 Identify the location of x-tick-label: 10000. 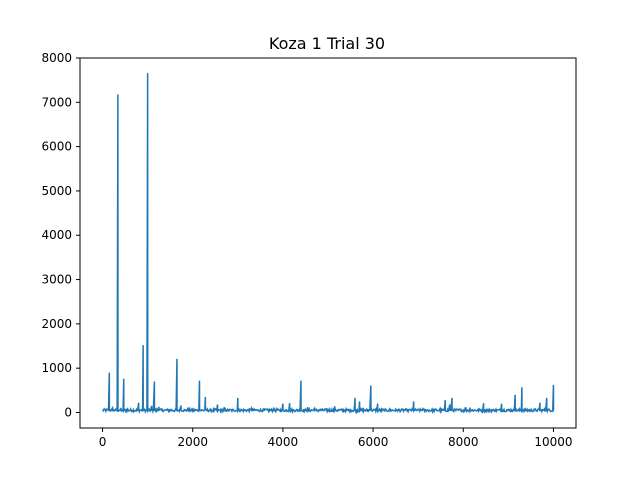
(553, 442).